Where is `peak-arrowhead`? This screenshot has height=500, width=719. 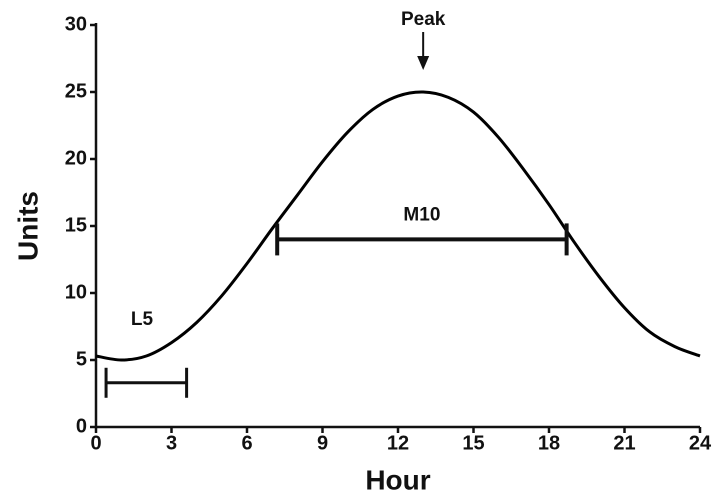 peak-arrowhead is located at coordinates (423, 63).